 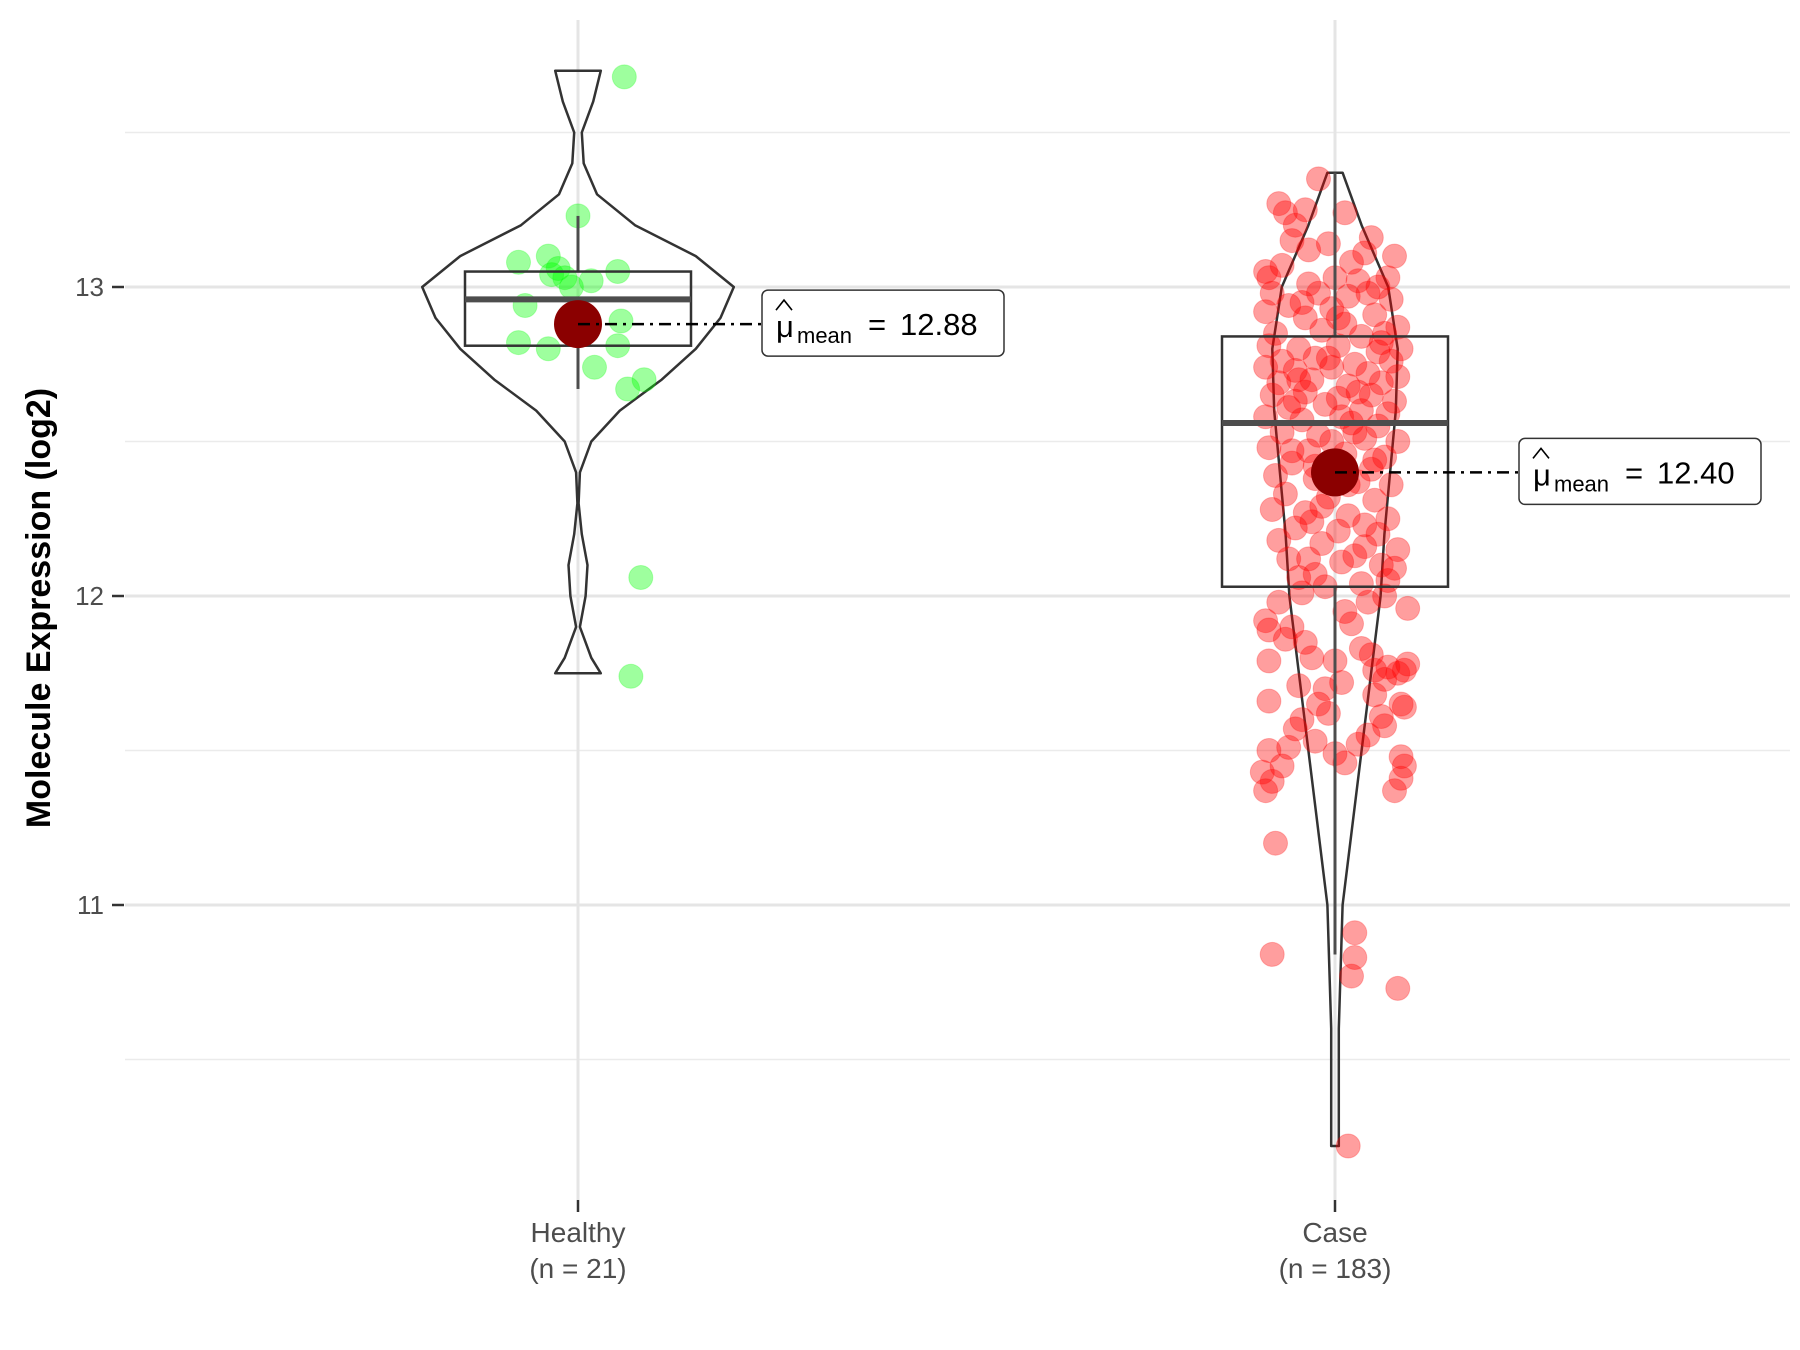 I want to click on y-axis-title: Molecule Expression (log2), so click(x=39, y=608).